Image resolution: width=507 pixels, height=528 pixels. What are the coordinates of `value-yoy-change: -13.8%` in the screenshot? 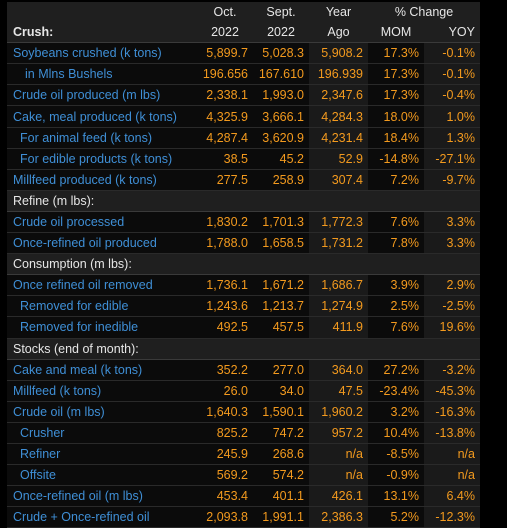 It's located at (452, 433).